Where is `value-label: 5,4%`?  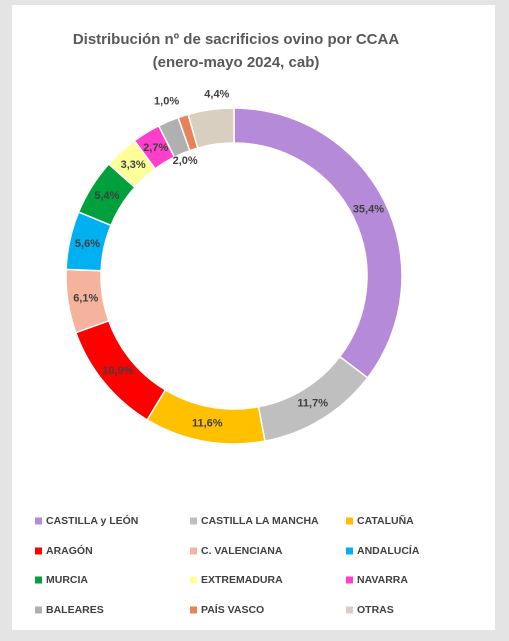
value-label: 5,4% is located at coordinates (106, 196).